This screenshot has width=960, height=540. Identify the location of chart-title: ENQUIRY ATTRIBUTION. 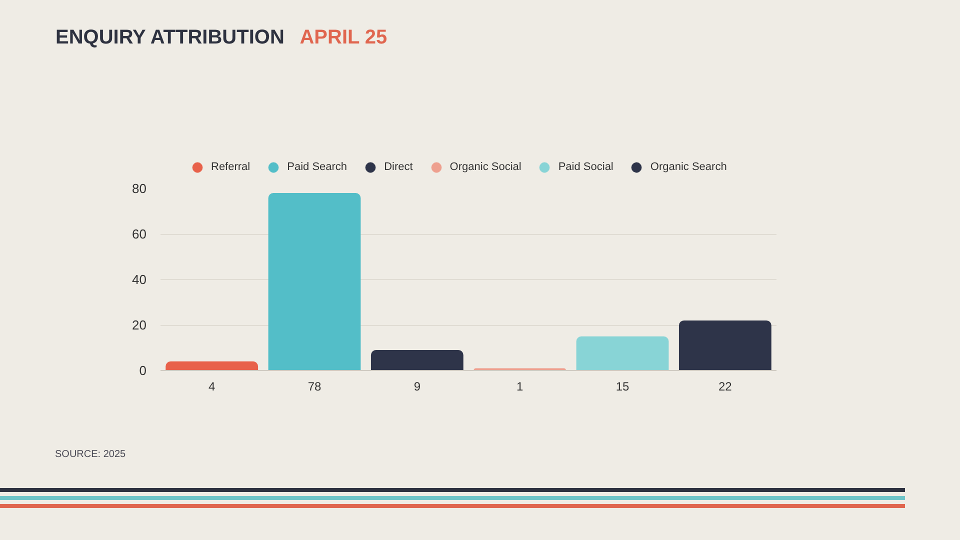
(170, 37).